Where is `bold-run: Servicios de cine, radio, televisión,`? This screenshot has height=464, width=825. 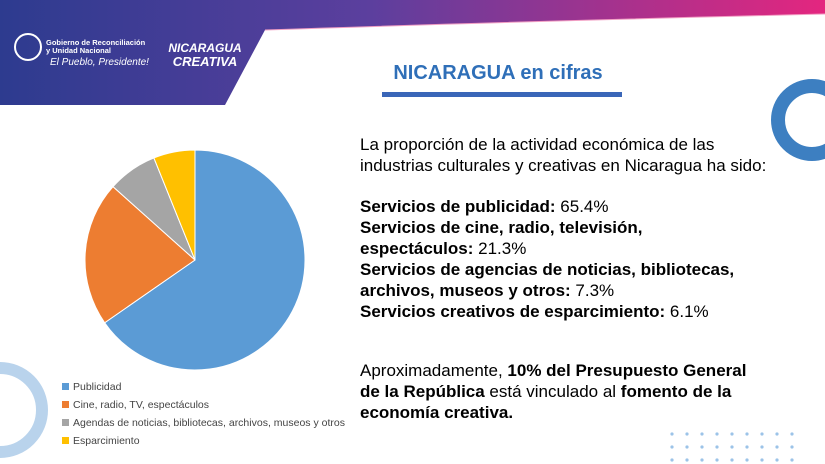
bold-run: Servicios de cine, radio, televisión, is located at coordinates (501, 227).